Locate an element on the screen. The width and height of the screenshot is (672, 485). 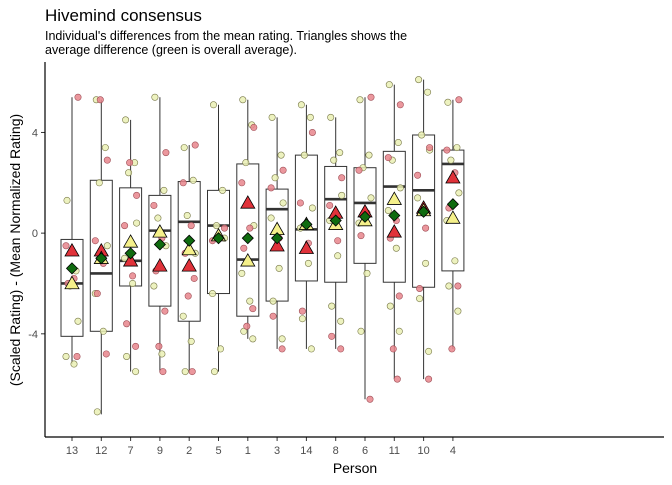
x-tick-label: 1 is located at coordinates (248, 451).